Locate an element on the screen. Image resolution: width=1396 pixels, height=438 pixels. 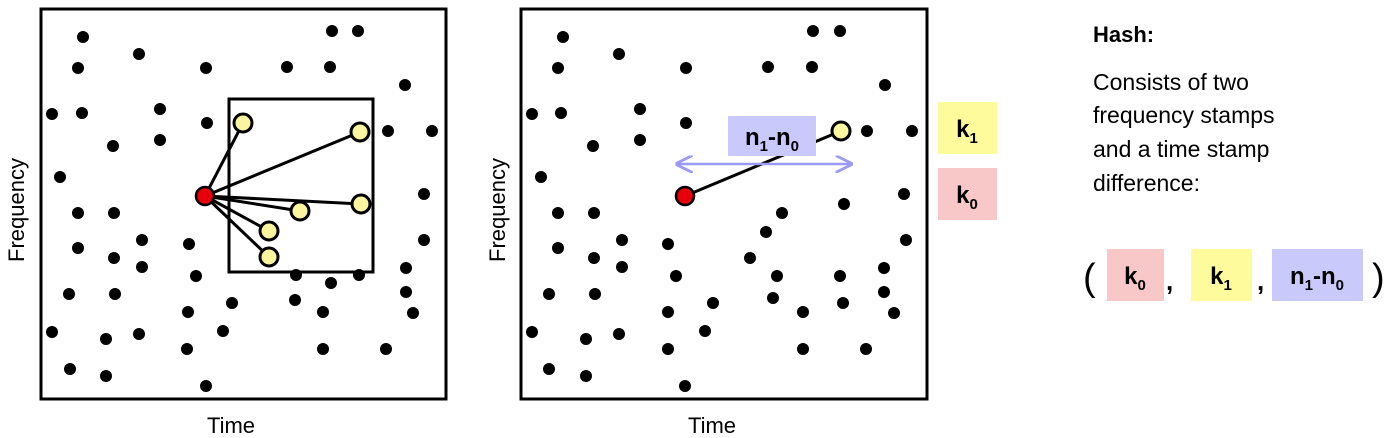
y-axis-label-left: Frequency is located at coordinates (16, 210).